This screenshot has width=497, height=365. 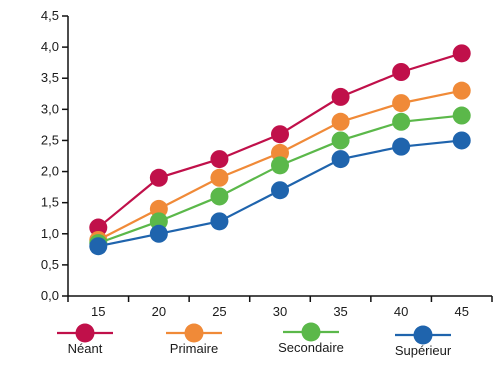 I want to click on legend-label: Supérieur, so click(x=423, y=350).